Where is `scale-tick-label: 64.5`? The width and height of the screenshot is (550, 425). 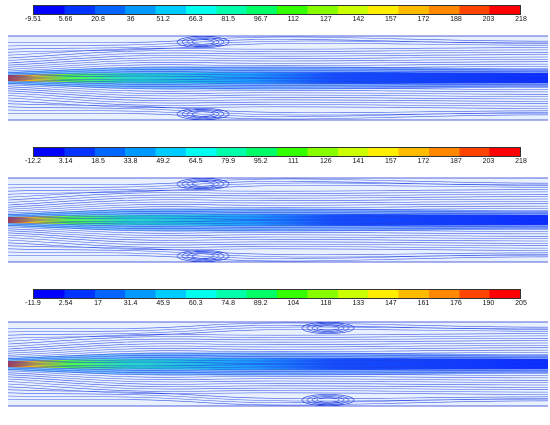
scale-tick-label: 64.5 is located at coordinates (195, 161).